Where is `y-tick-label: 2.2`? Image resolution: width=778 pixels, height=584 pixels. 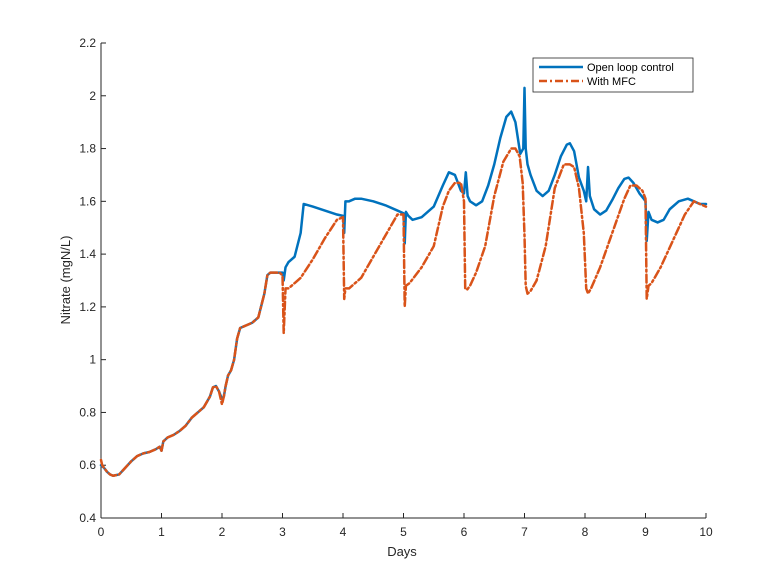
y-tick-label: 2.2 is located at coordinates (87, 43).